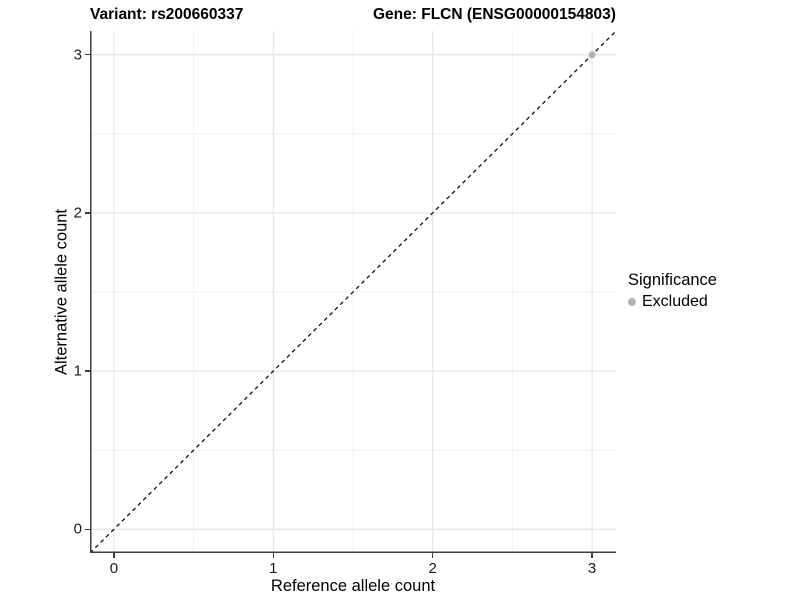 The image size is (800, 600). What do you see at coordinates (353, 586) in the screenshot?
I see `x-axis-title: Reference allele count` at bounding box center [353, 586].